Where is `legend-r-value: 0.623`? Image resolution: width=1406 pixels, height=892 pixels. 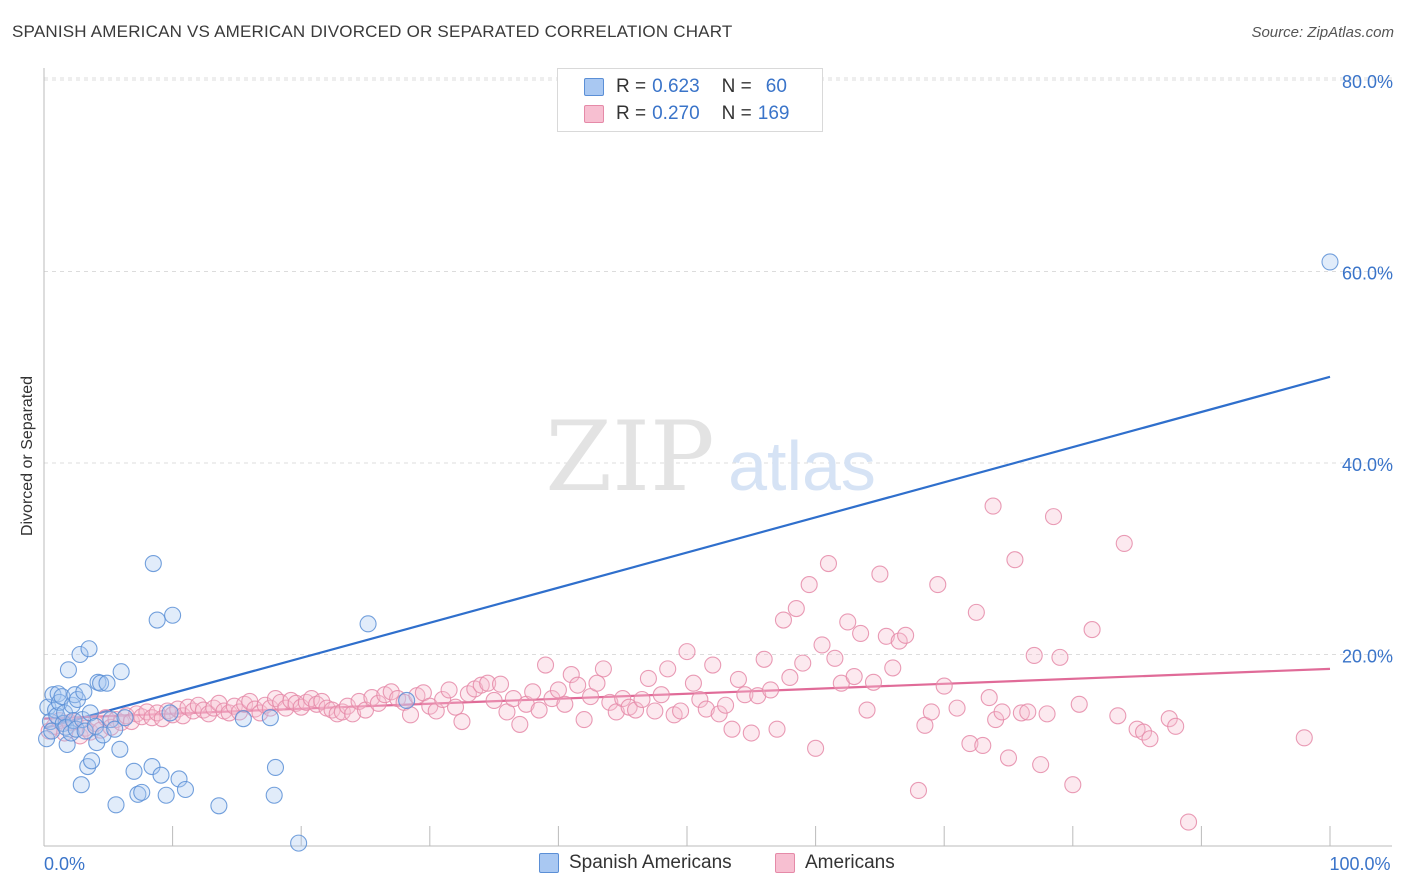
legend-r-value: 0.623 is located at coordinates (676, 86).